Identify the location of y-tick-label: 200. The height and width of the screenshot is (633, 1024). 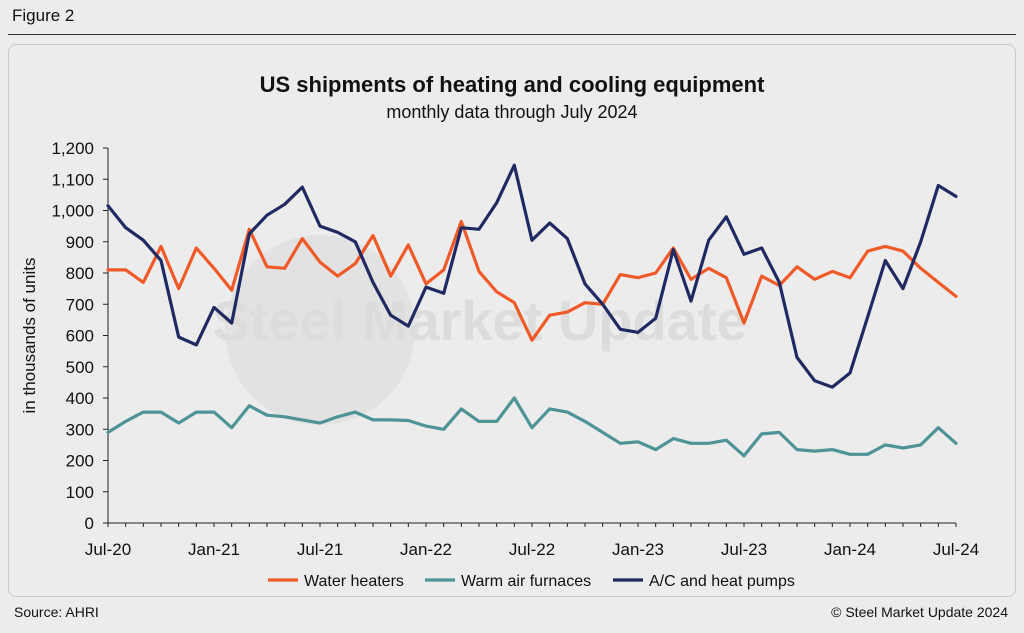
(80, 461).